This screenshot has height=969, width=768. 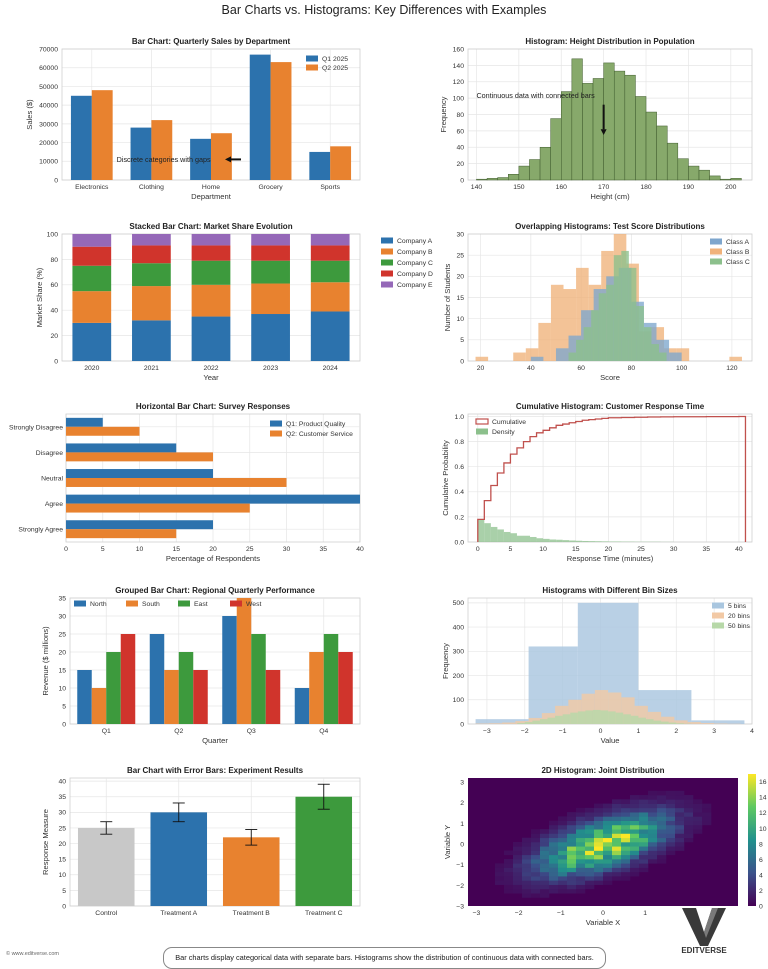 What do you see at coordinates (460, 131) in the screenshot?
I see `height-hist-ytick-label: 60` at bounding box center [460, 131].